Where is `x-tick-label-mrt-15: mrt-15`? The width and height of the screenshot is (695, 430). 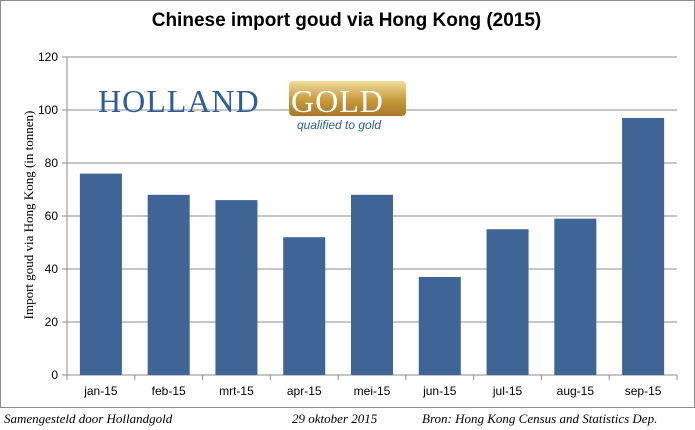 x-tick-label-mrt-15: mrt-15 is located at coordinates (236, 391).